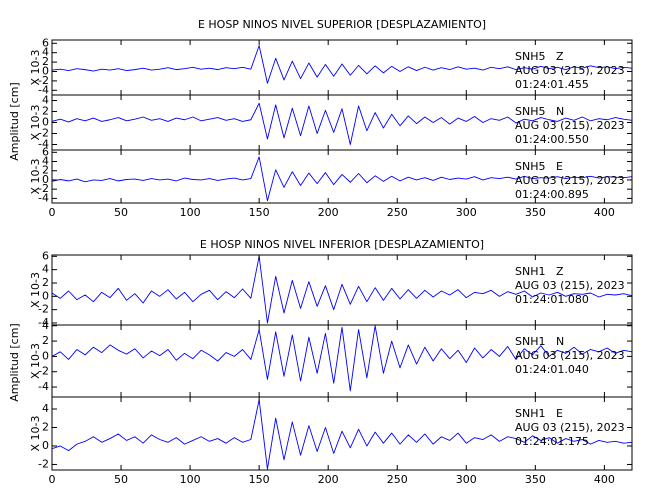  I want to click on station-label: SNH1 N, so click(539, 341).